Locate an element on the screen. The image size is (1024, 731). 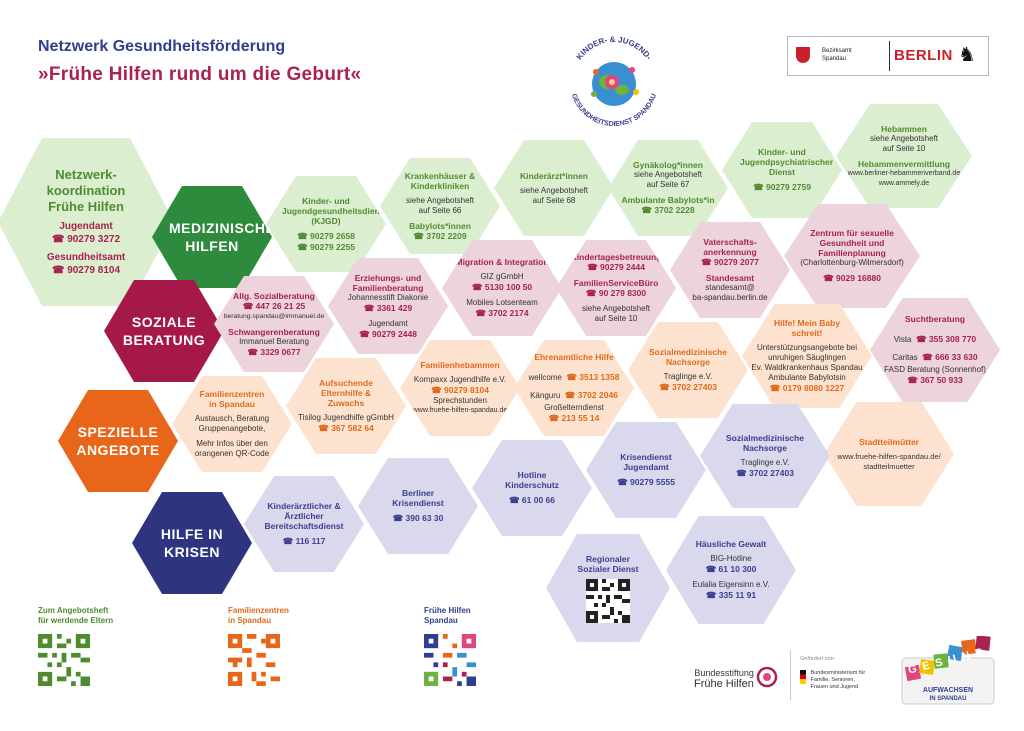
baby-text-4: Ambulante Babylotsin is located at coordinates (807, 377).